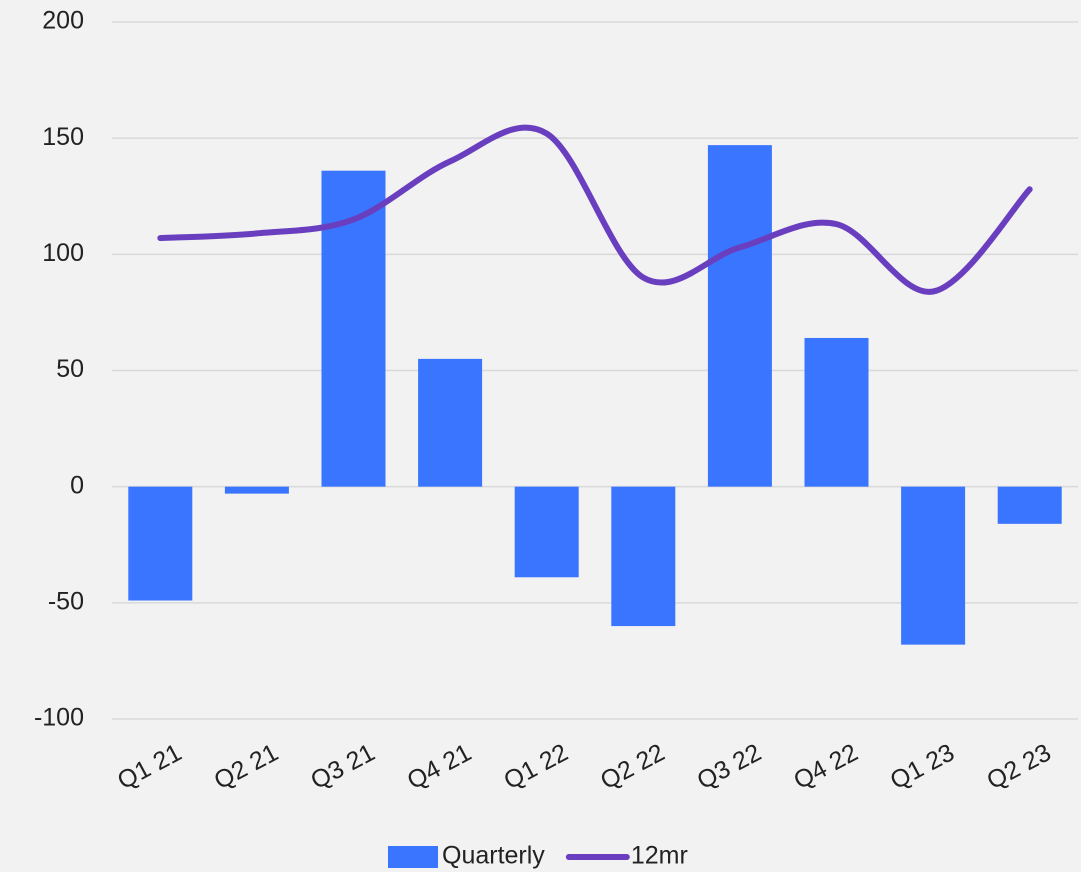 This screenshot has width=1081, height=872. What do you see at coordinates (659, 856) in the screenshot?
I see `legend-label: 12mr` at bounding box center [659, 856].